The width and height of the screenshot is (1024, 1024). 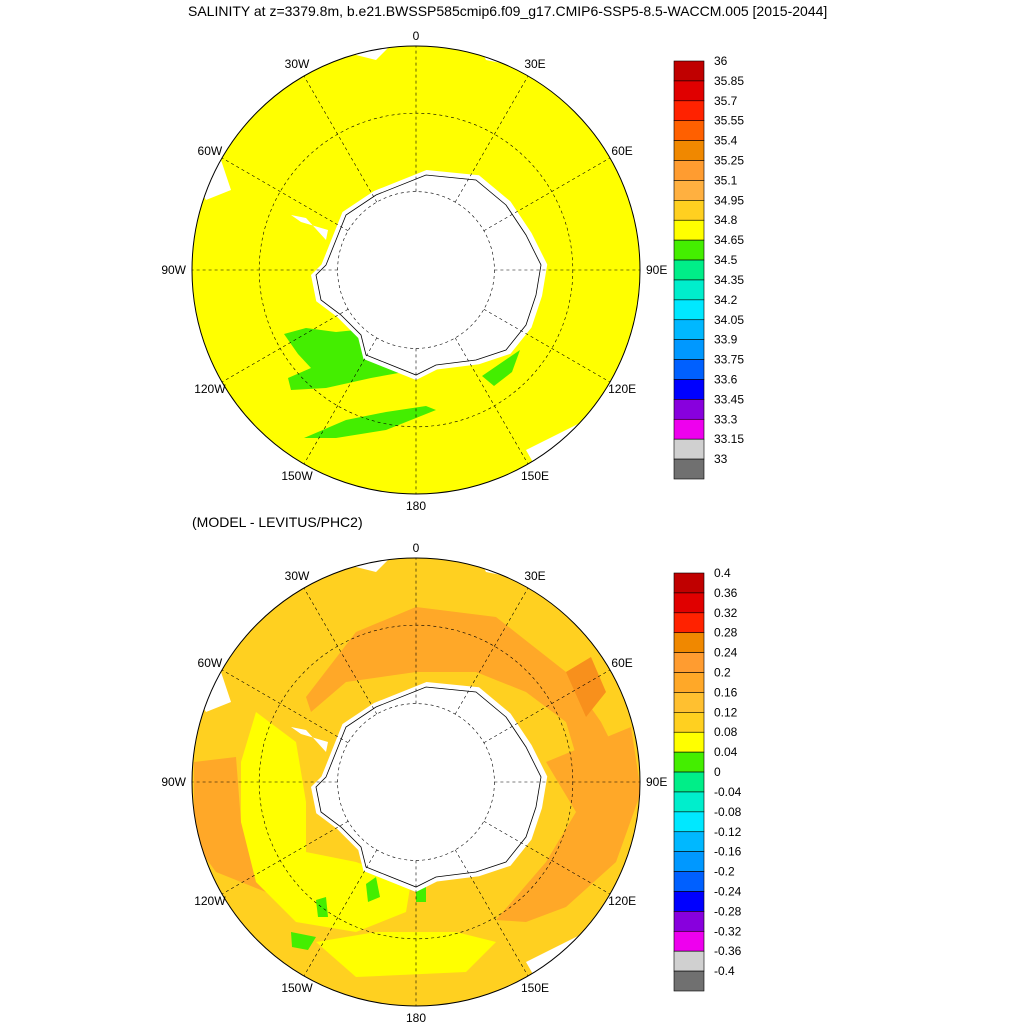 I want to click on lon-label-60W: 60W, so click(x=210, y=151).